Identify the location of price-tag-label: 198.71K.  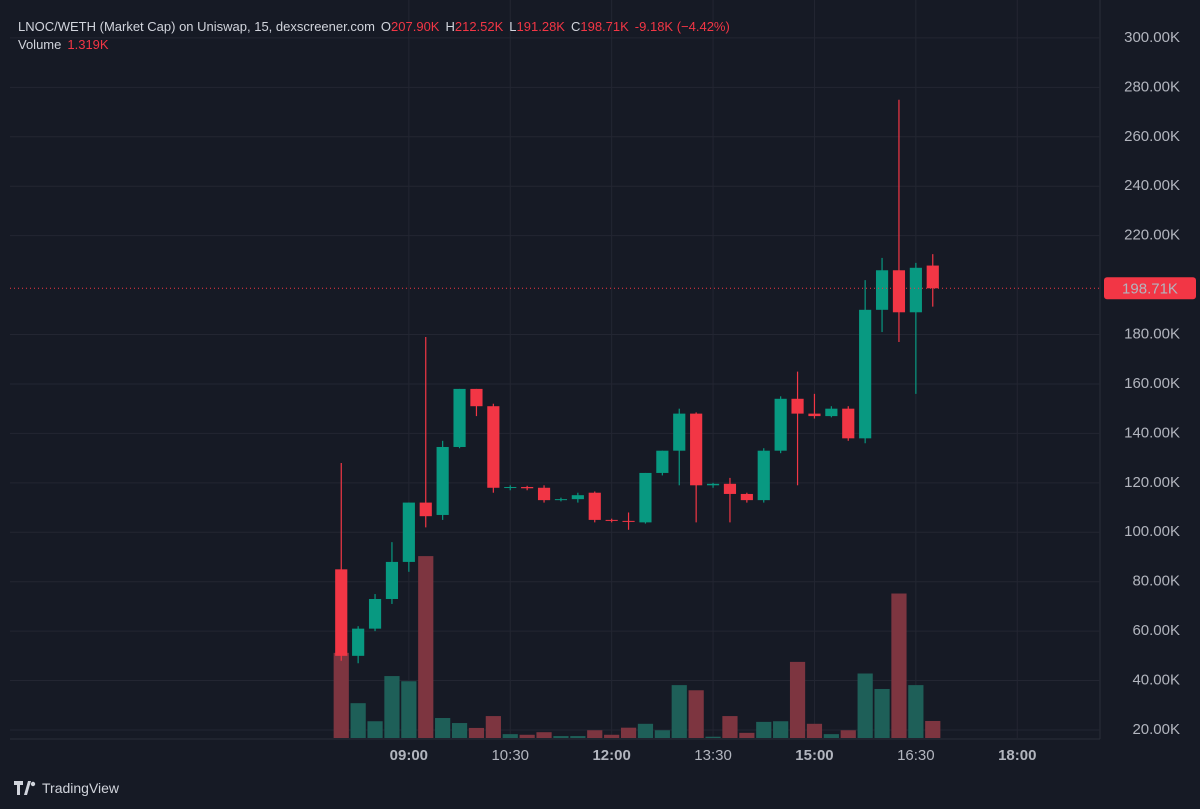
(1150, 288).